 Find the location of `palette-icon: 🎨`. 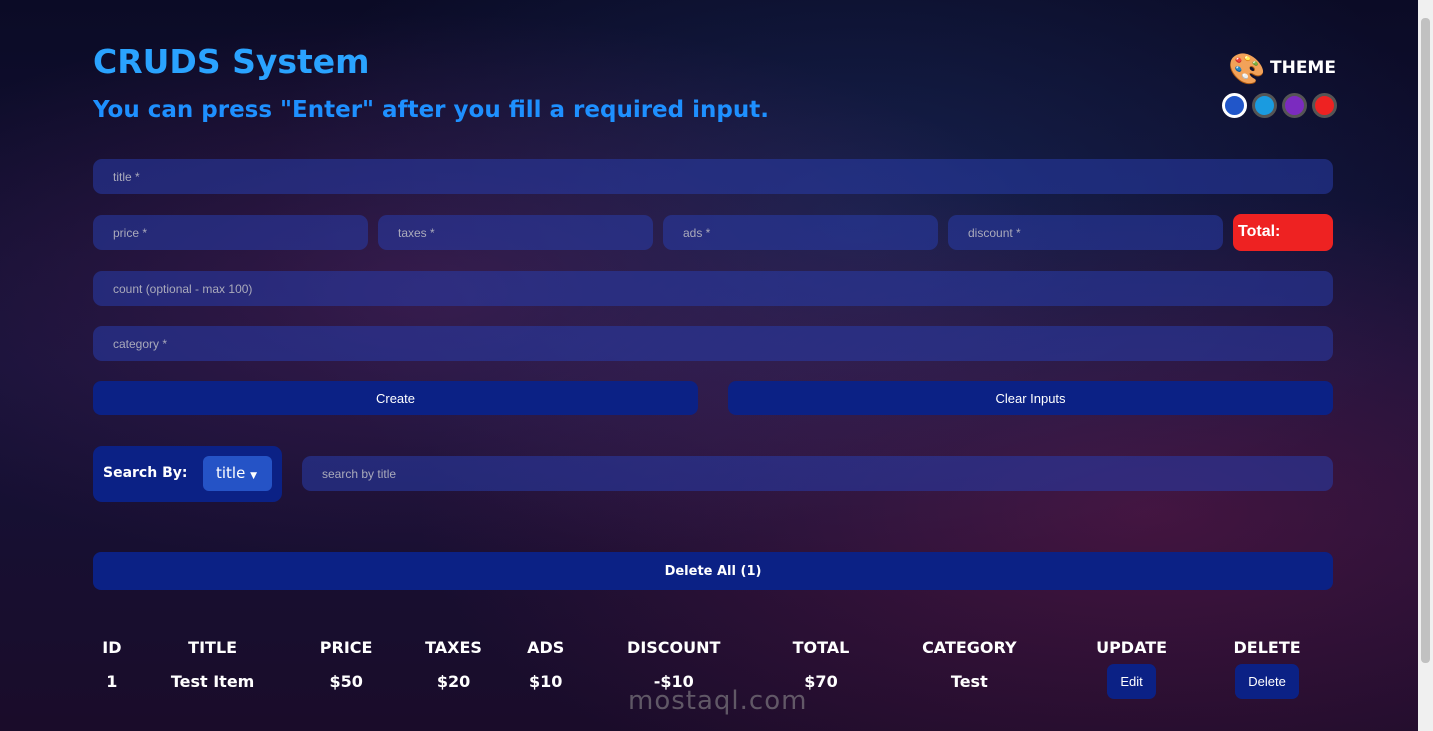

palette-icon: 🎨 is located at coordinates (1247, 69).